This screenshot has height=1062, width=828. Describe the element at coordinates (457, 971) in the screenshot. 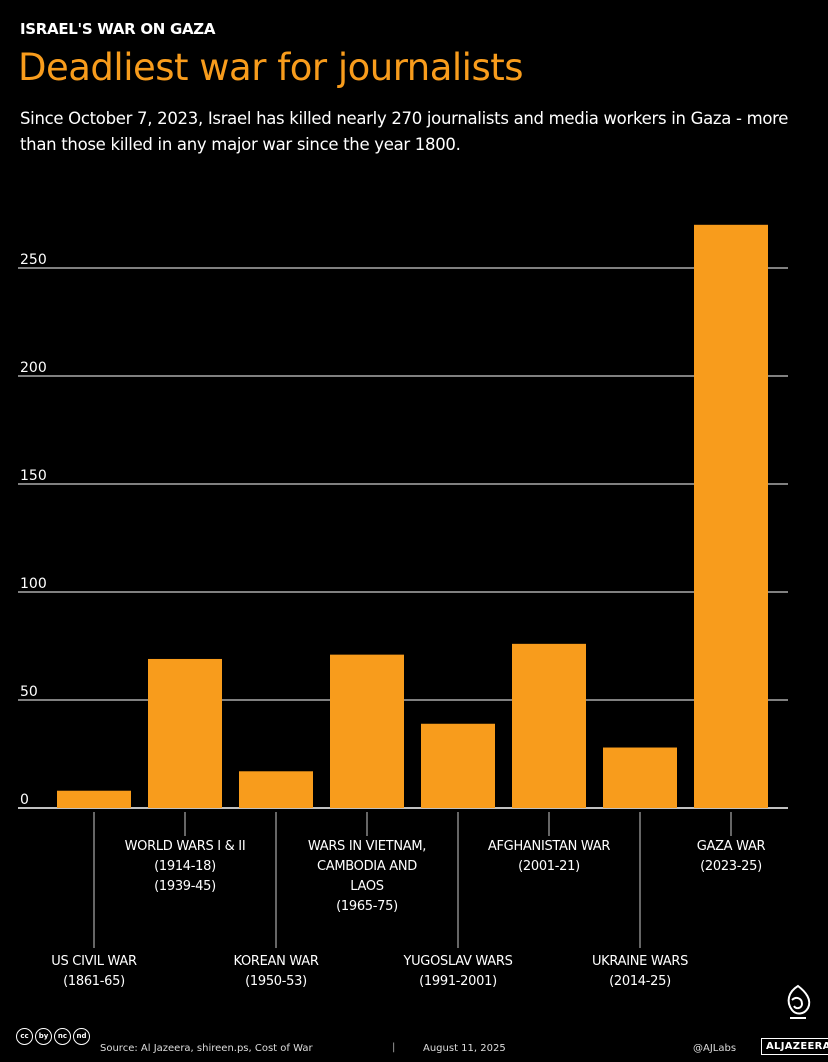

I see `category-label: YUGOSLAV WARS (1991-2001)` at that location.